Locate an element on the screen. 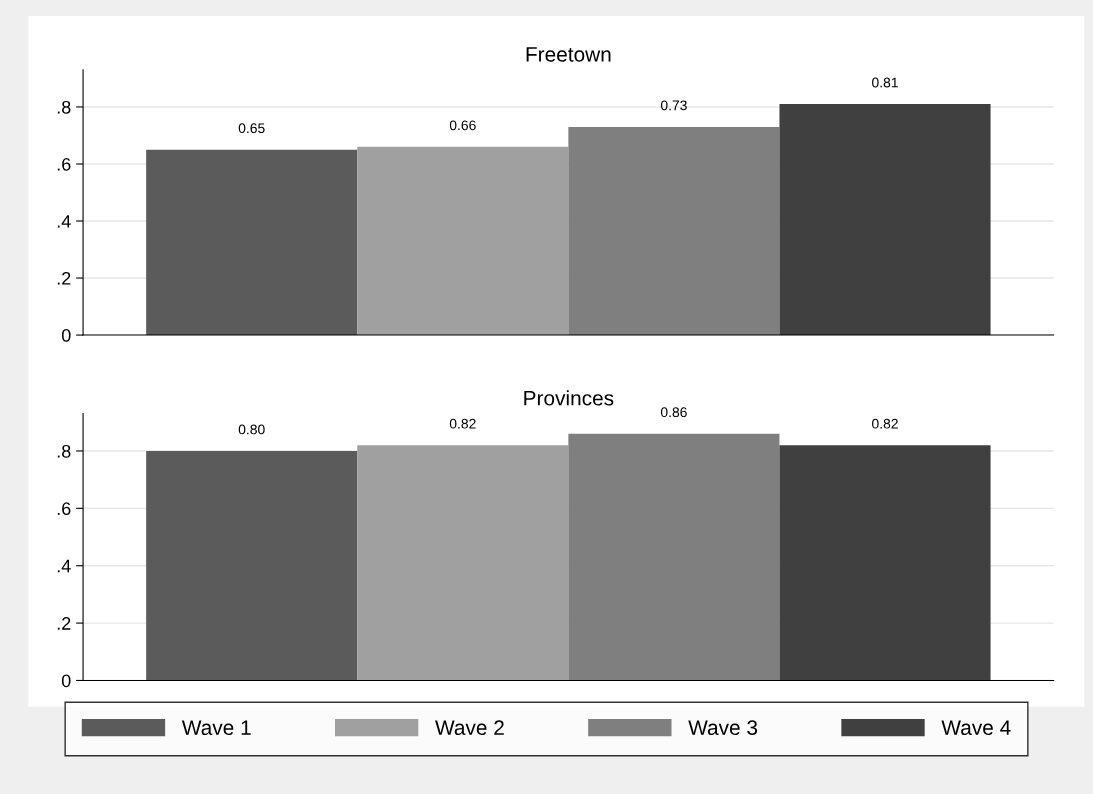 The image size is (1093, 794). data-label: 0.86 is located at coordinates (673, 412).